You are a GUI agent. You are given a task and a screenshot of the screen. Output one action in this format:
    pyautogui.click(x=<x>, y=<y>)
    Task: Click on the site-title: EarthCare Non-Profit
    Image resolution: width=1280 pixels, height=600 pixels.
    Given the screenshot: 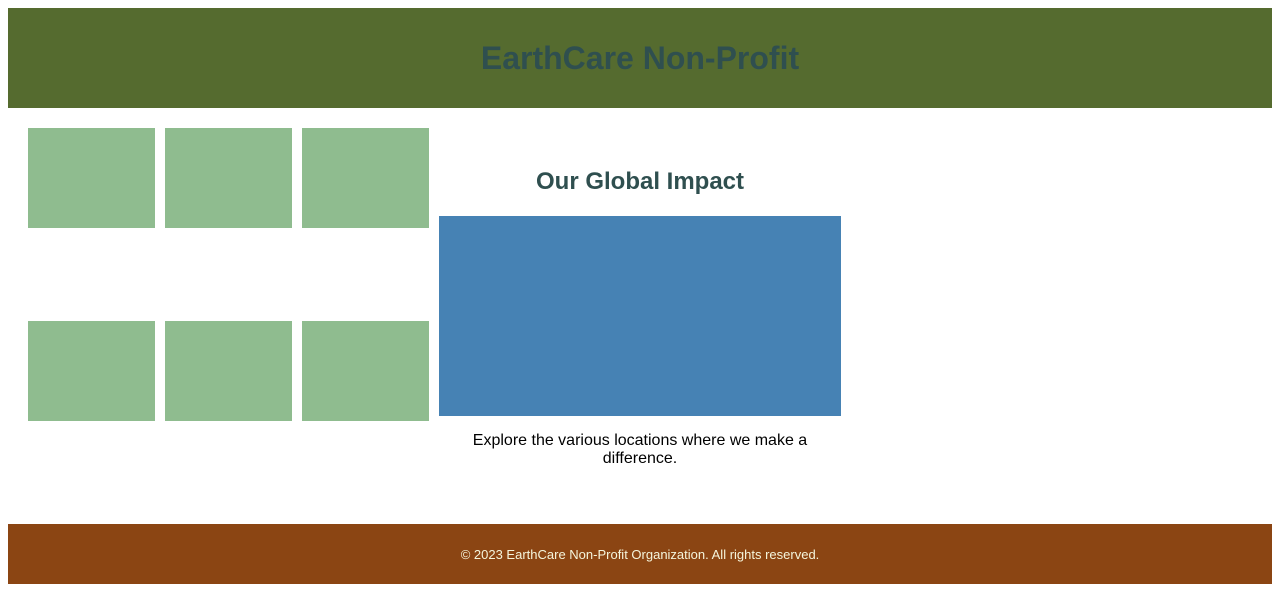 What is the action you would take?
    pyautogui.click(x=640, y=58)
    